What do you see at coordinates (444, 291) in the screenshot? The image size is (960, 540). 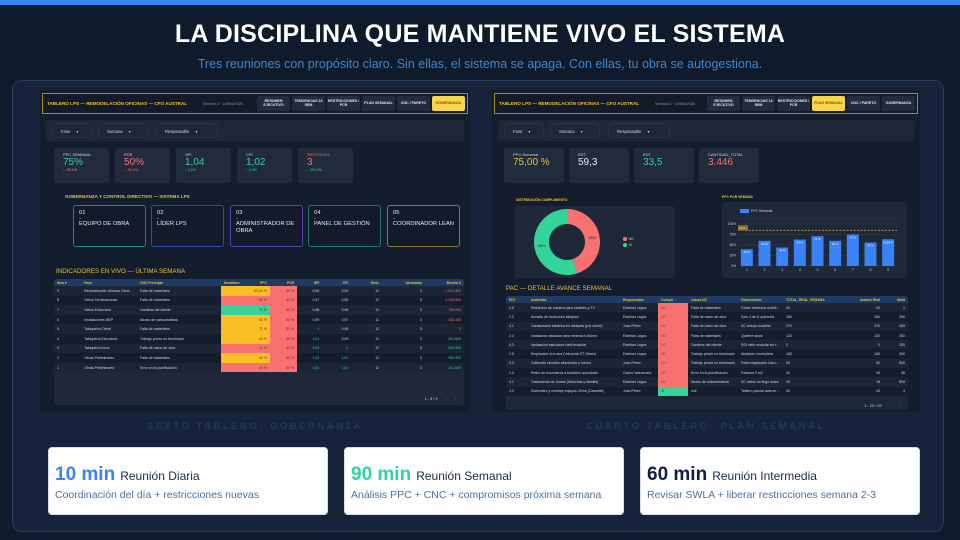 I see `cell-gap: -1.814.400` at bounding box center [444, 291].